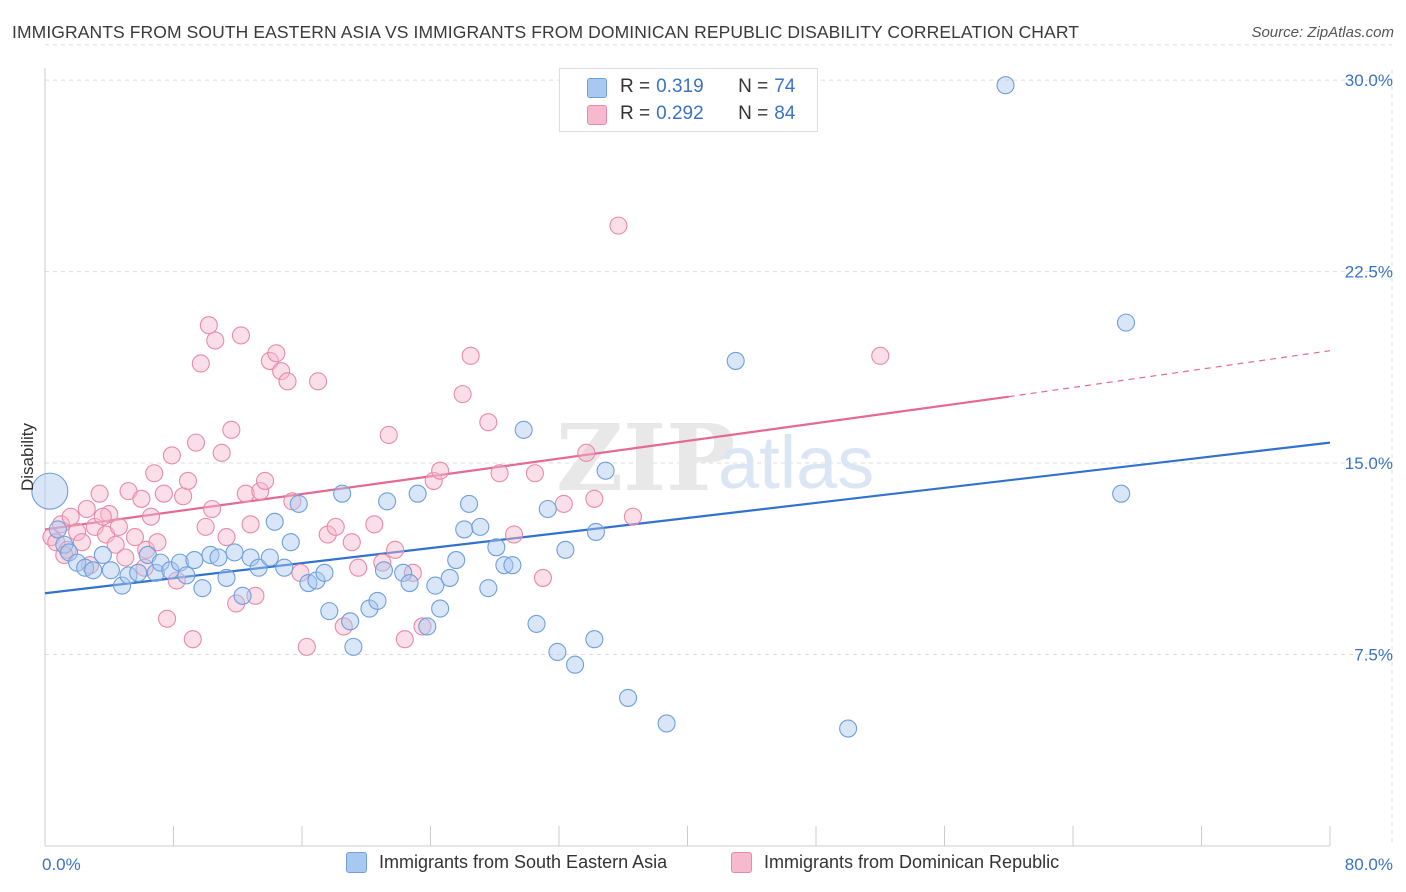  Describe the element at coordinates (1373, 655) in the screenshot. I see `y-tick-label: 7.5%` at that location.